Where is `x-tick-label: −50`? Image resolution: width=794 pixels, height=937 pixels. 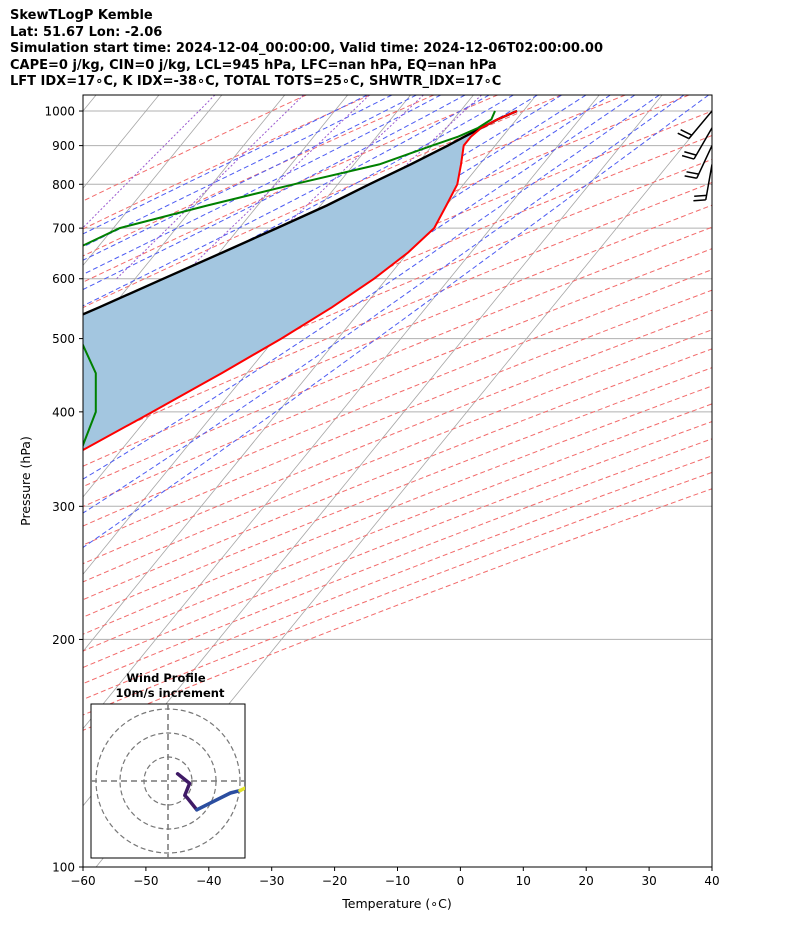 x-tick-label: −50 is located at coordinates (145, 881).